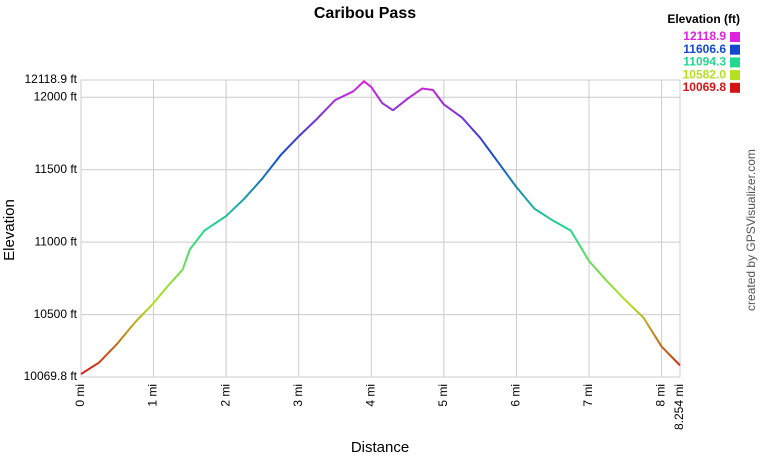 The image size is (760, 460). I want to click on y-tick-label: 11000 ft, so click(56, 241).